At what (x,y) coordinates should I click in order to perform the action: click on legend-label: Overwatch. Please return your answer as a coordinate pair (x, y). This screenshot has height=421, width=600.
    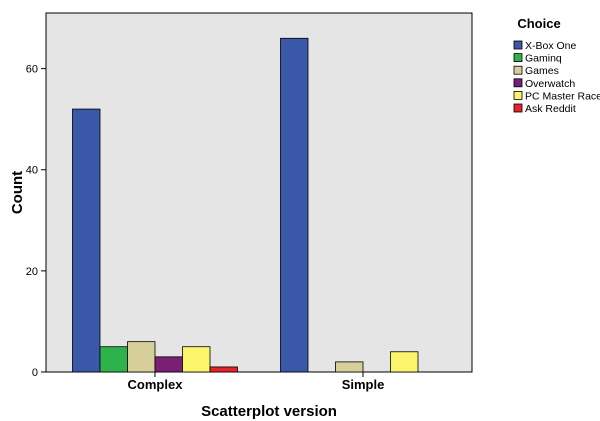
    Looking at the image, I should click on (550, 84).